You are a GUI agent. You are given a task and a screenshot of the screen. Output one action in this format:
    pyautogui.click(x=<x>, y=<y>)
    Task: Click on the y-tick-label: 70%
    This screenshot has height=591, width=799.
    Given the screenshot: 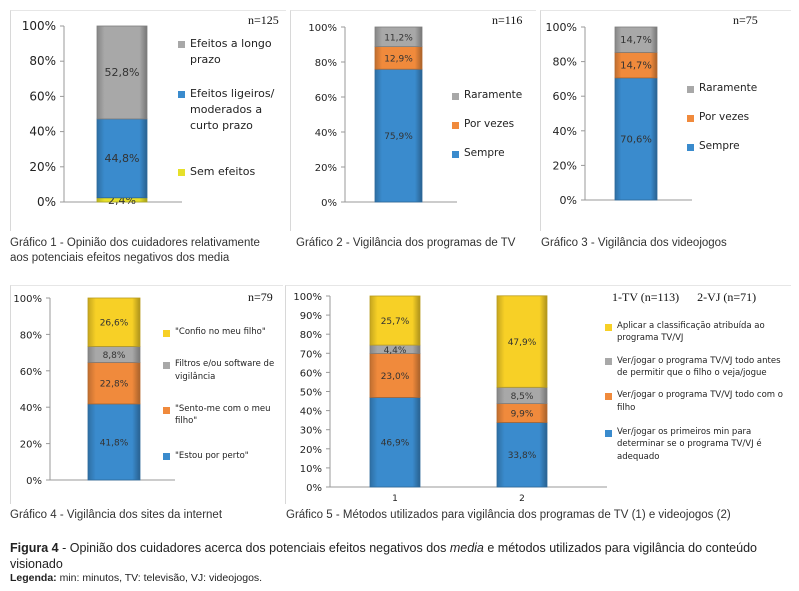 What is the action you would take?
    pyautogui.click(x=311, y=354)
    